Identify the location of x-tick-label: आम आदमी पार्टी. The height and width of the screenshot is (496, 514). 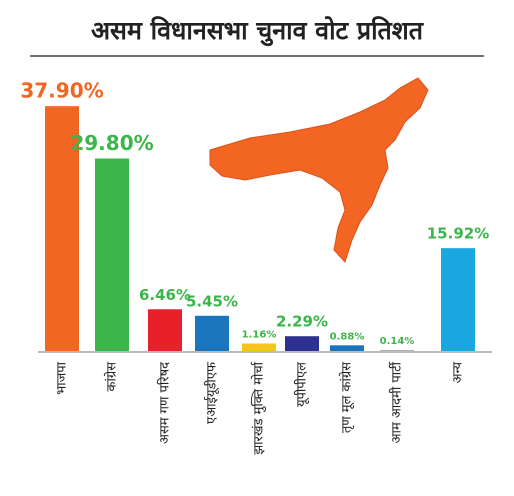
(397, 402).